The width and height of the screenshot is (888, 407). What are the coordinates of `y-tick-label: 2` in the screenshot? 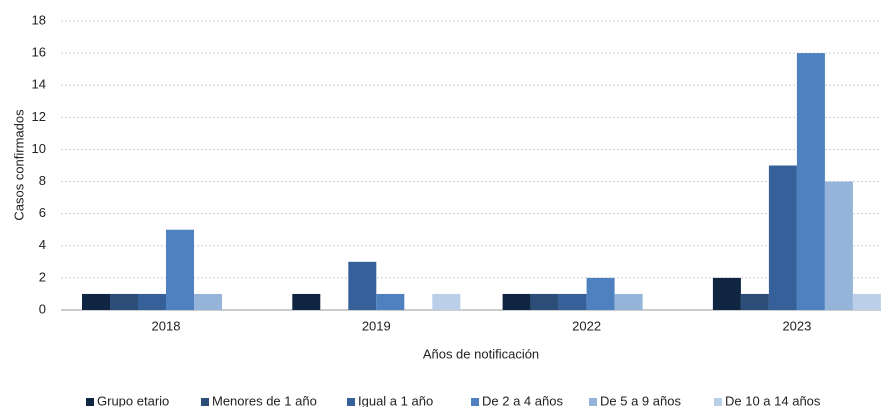 It's located at (42, 276).